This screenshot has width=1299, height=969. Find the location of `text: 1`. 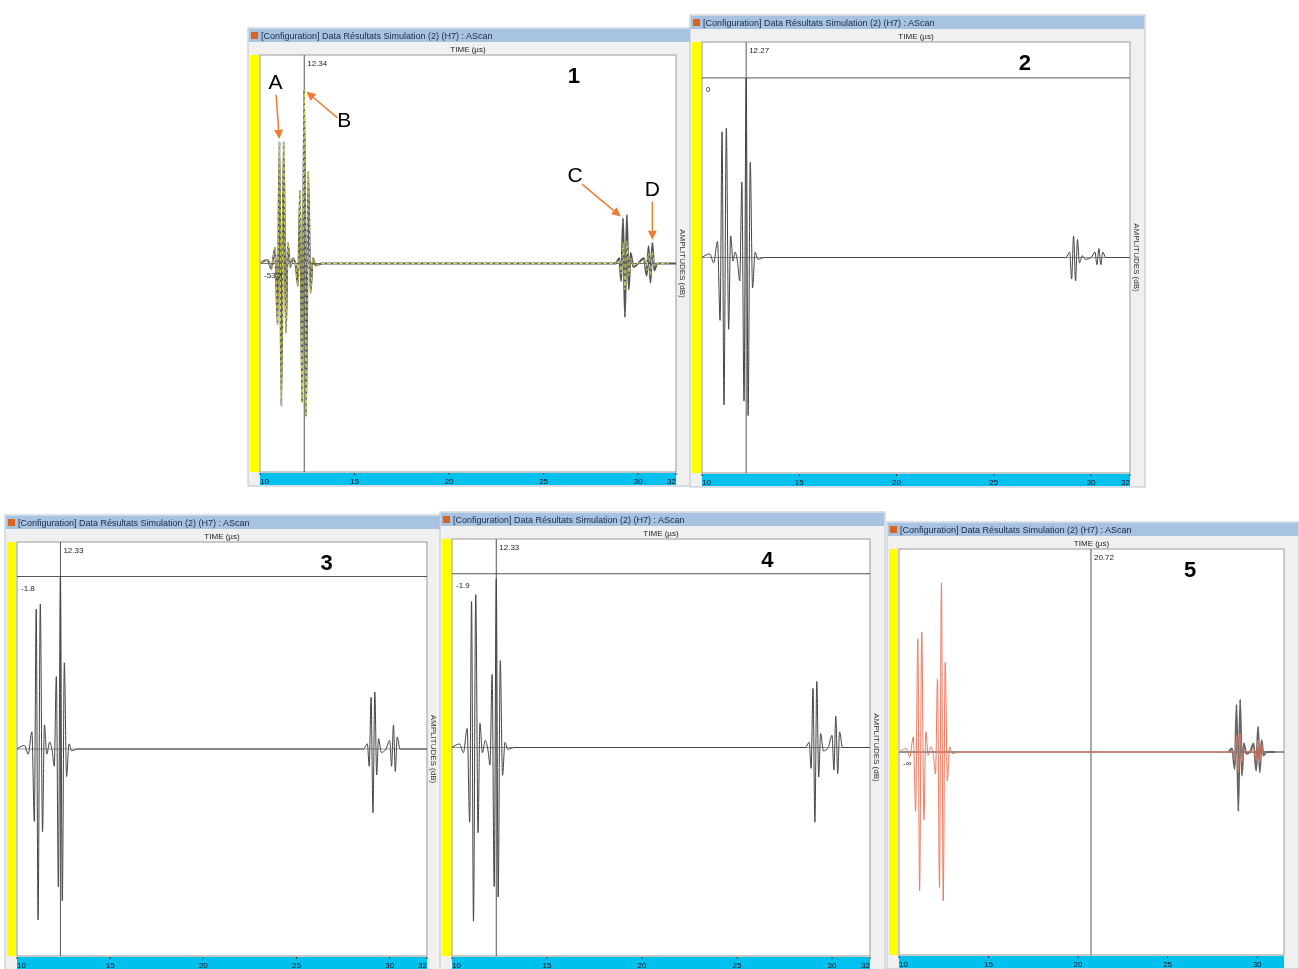

text: 1 is located at coordinates (574, 75).